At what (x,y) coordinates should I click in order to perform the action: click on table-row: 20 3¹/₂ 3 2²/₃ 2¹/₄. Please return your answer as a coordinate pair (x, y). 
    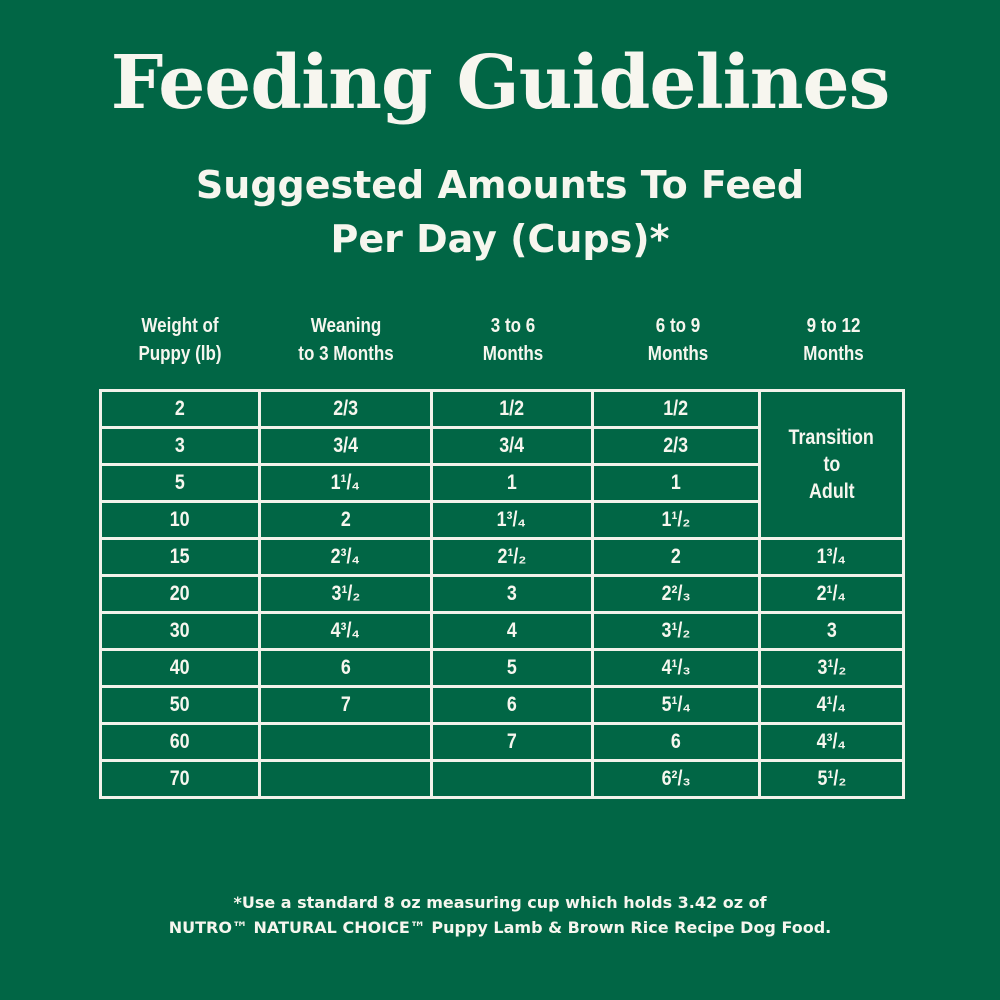
    Looking at the image, I should click on (501, 594).